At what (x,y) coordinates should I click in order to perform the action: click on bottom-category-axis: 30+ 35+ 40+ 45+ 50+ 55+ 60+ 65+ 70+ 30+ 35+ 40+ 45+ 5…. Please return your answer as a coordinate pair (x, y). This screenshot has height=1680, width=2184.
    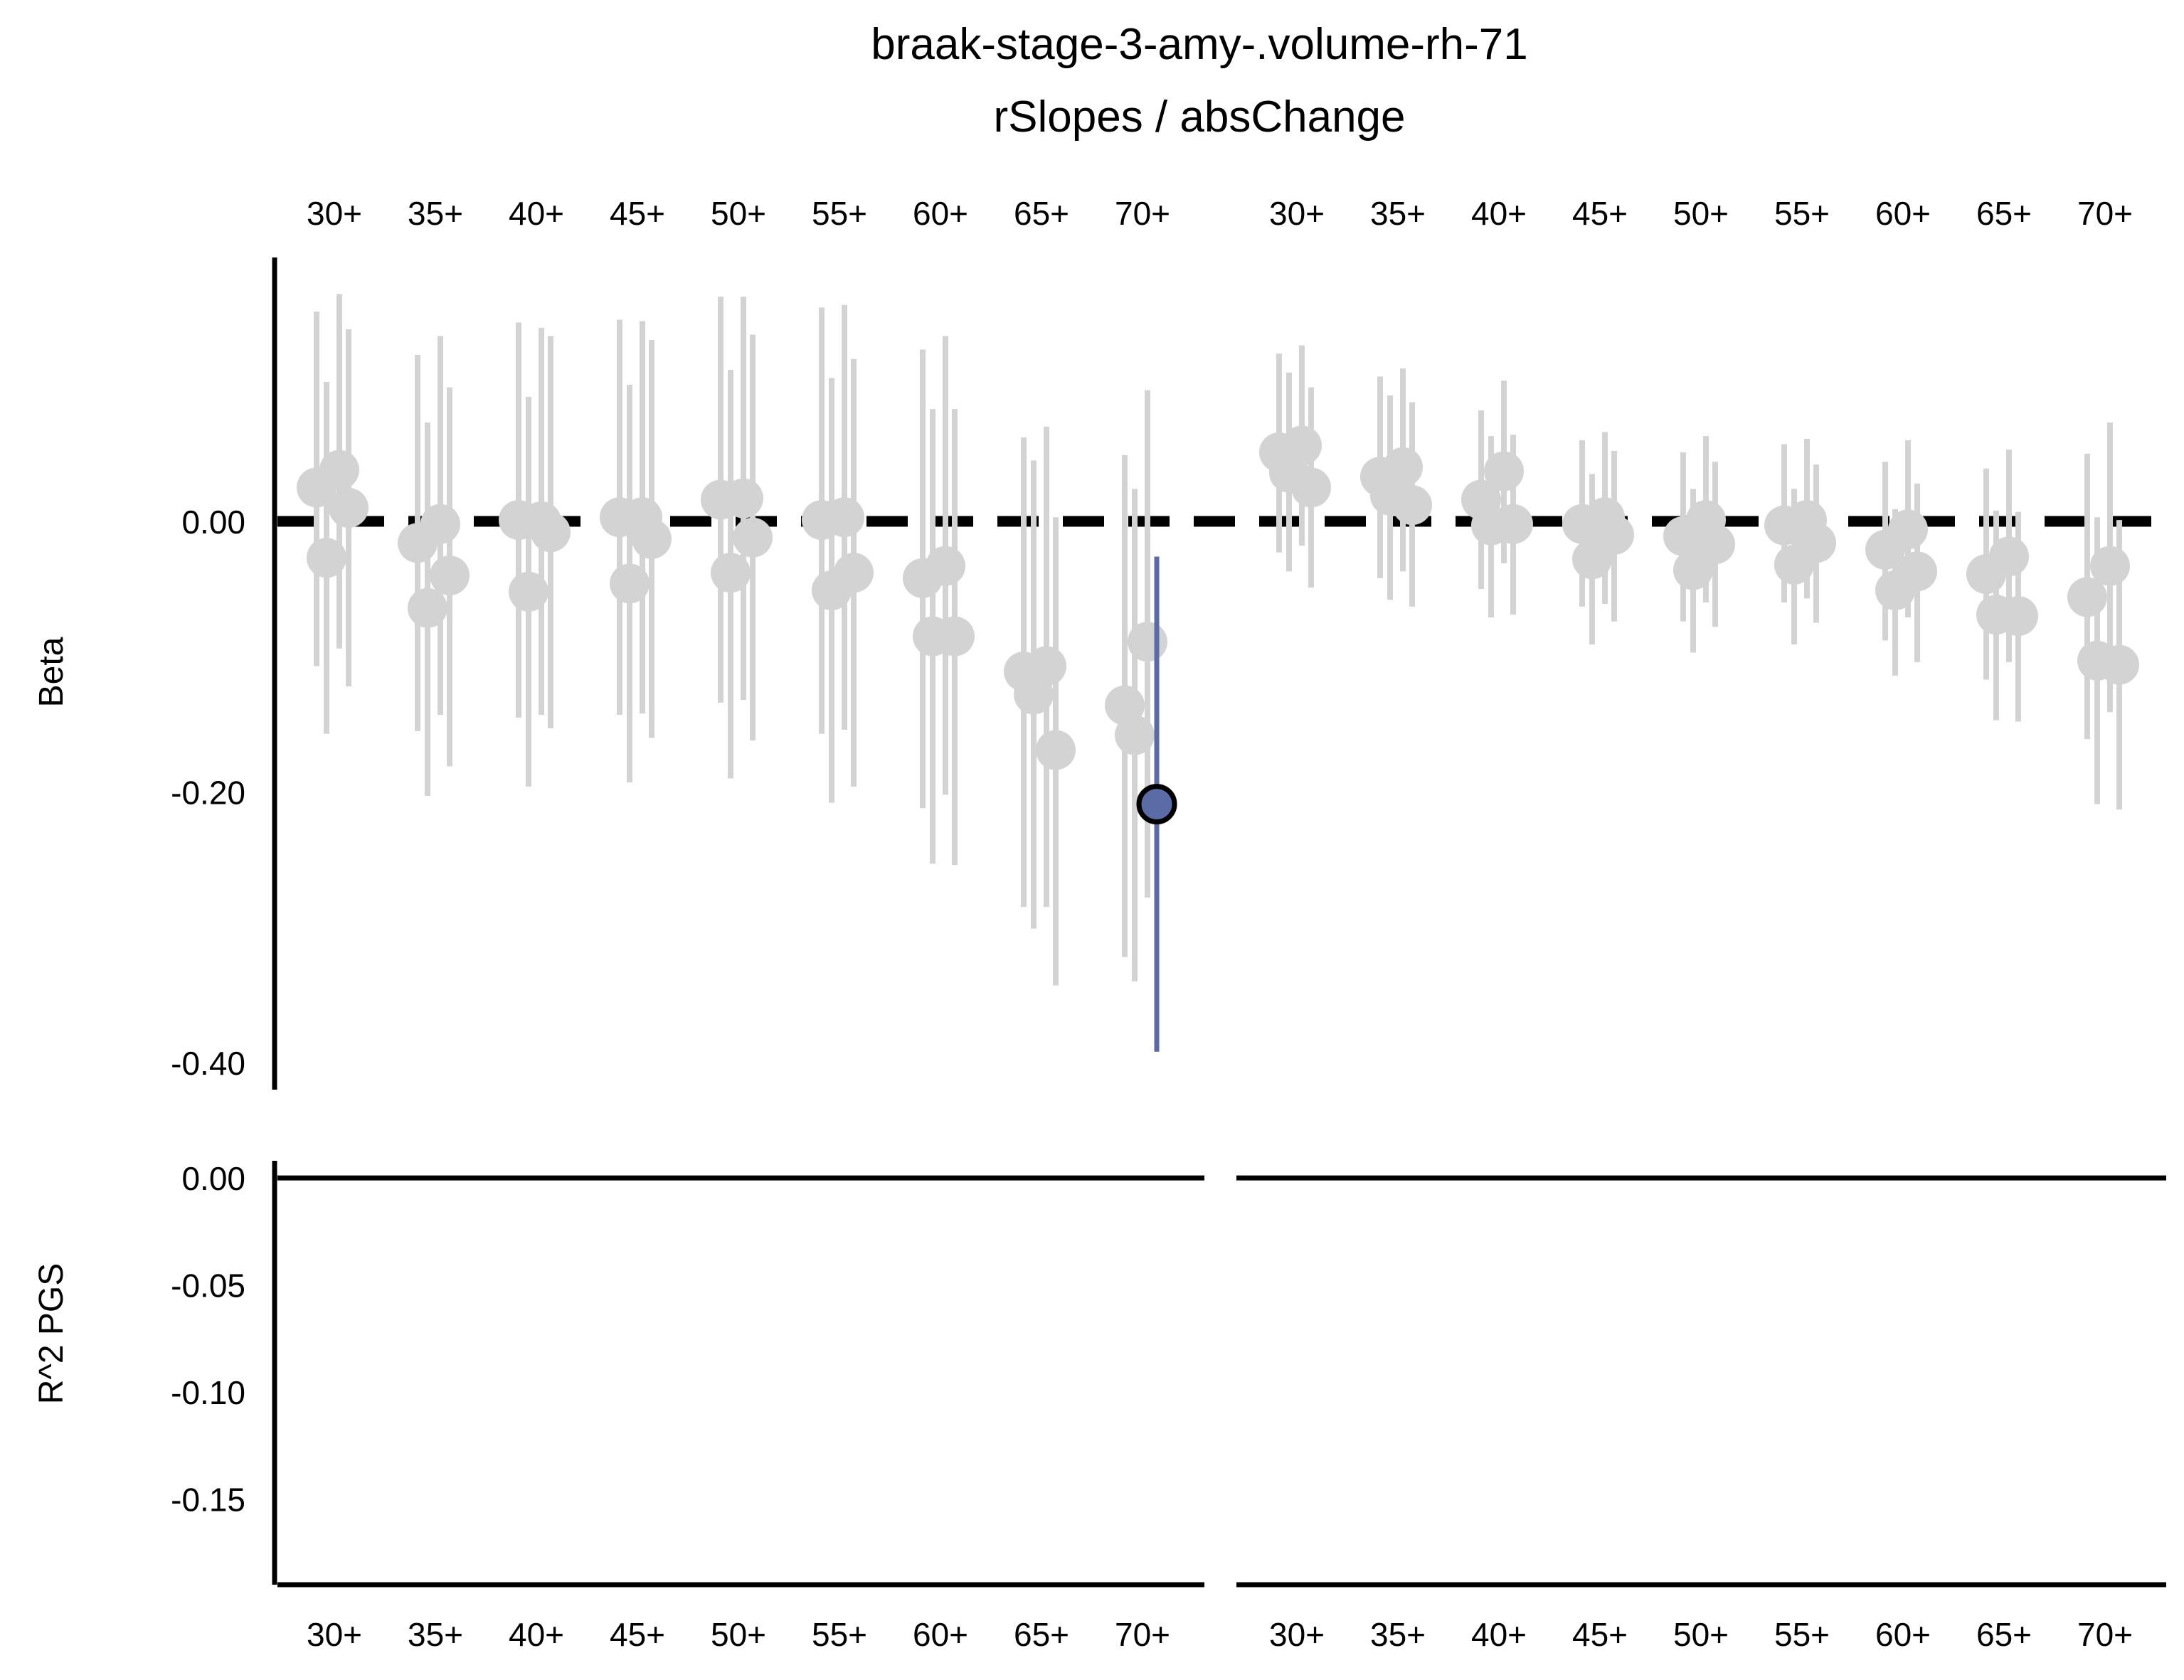
    Looking at the image, I should click on (1220, 1634).